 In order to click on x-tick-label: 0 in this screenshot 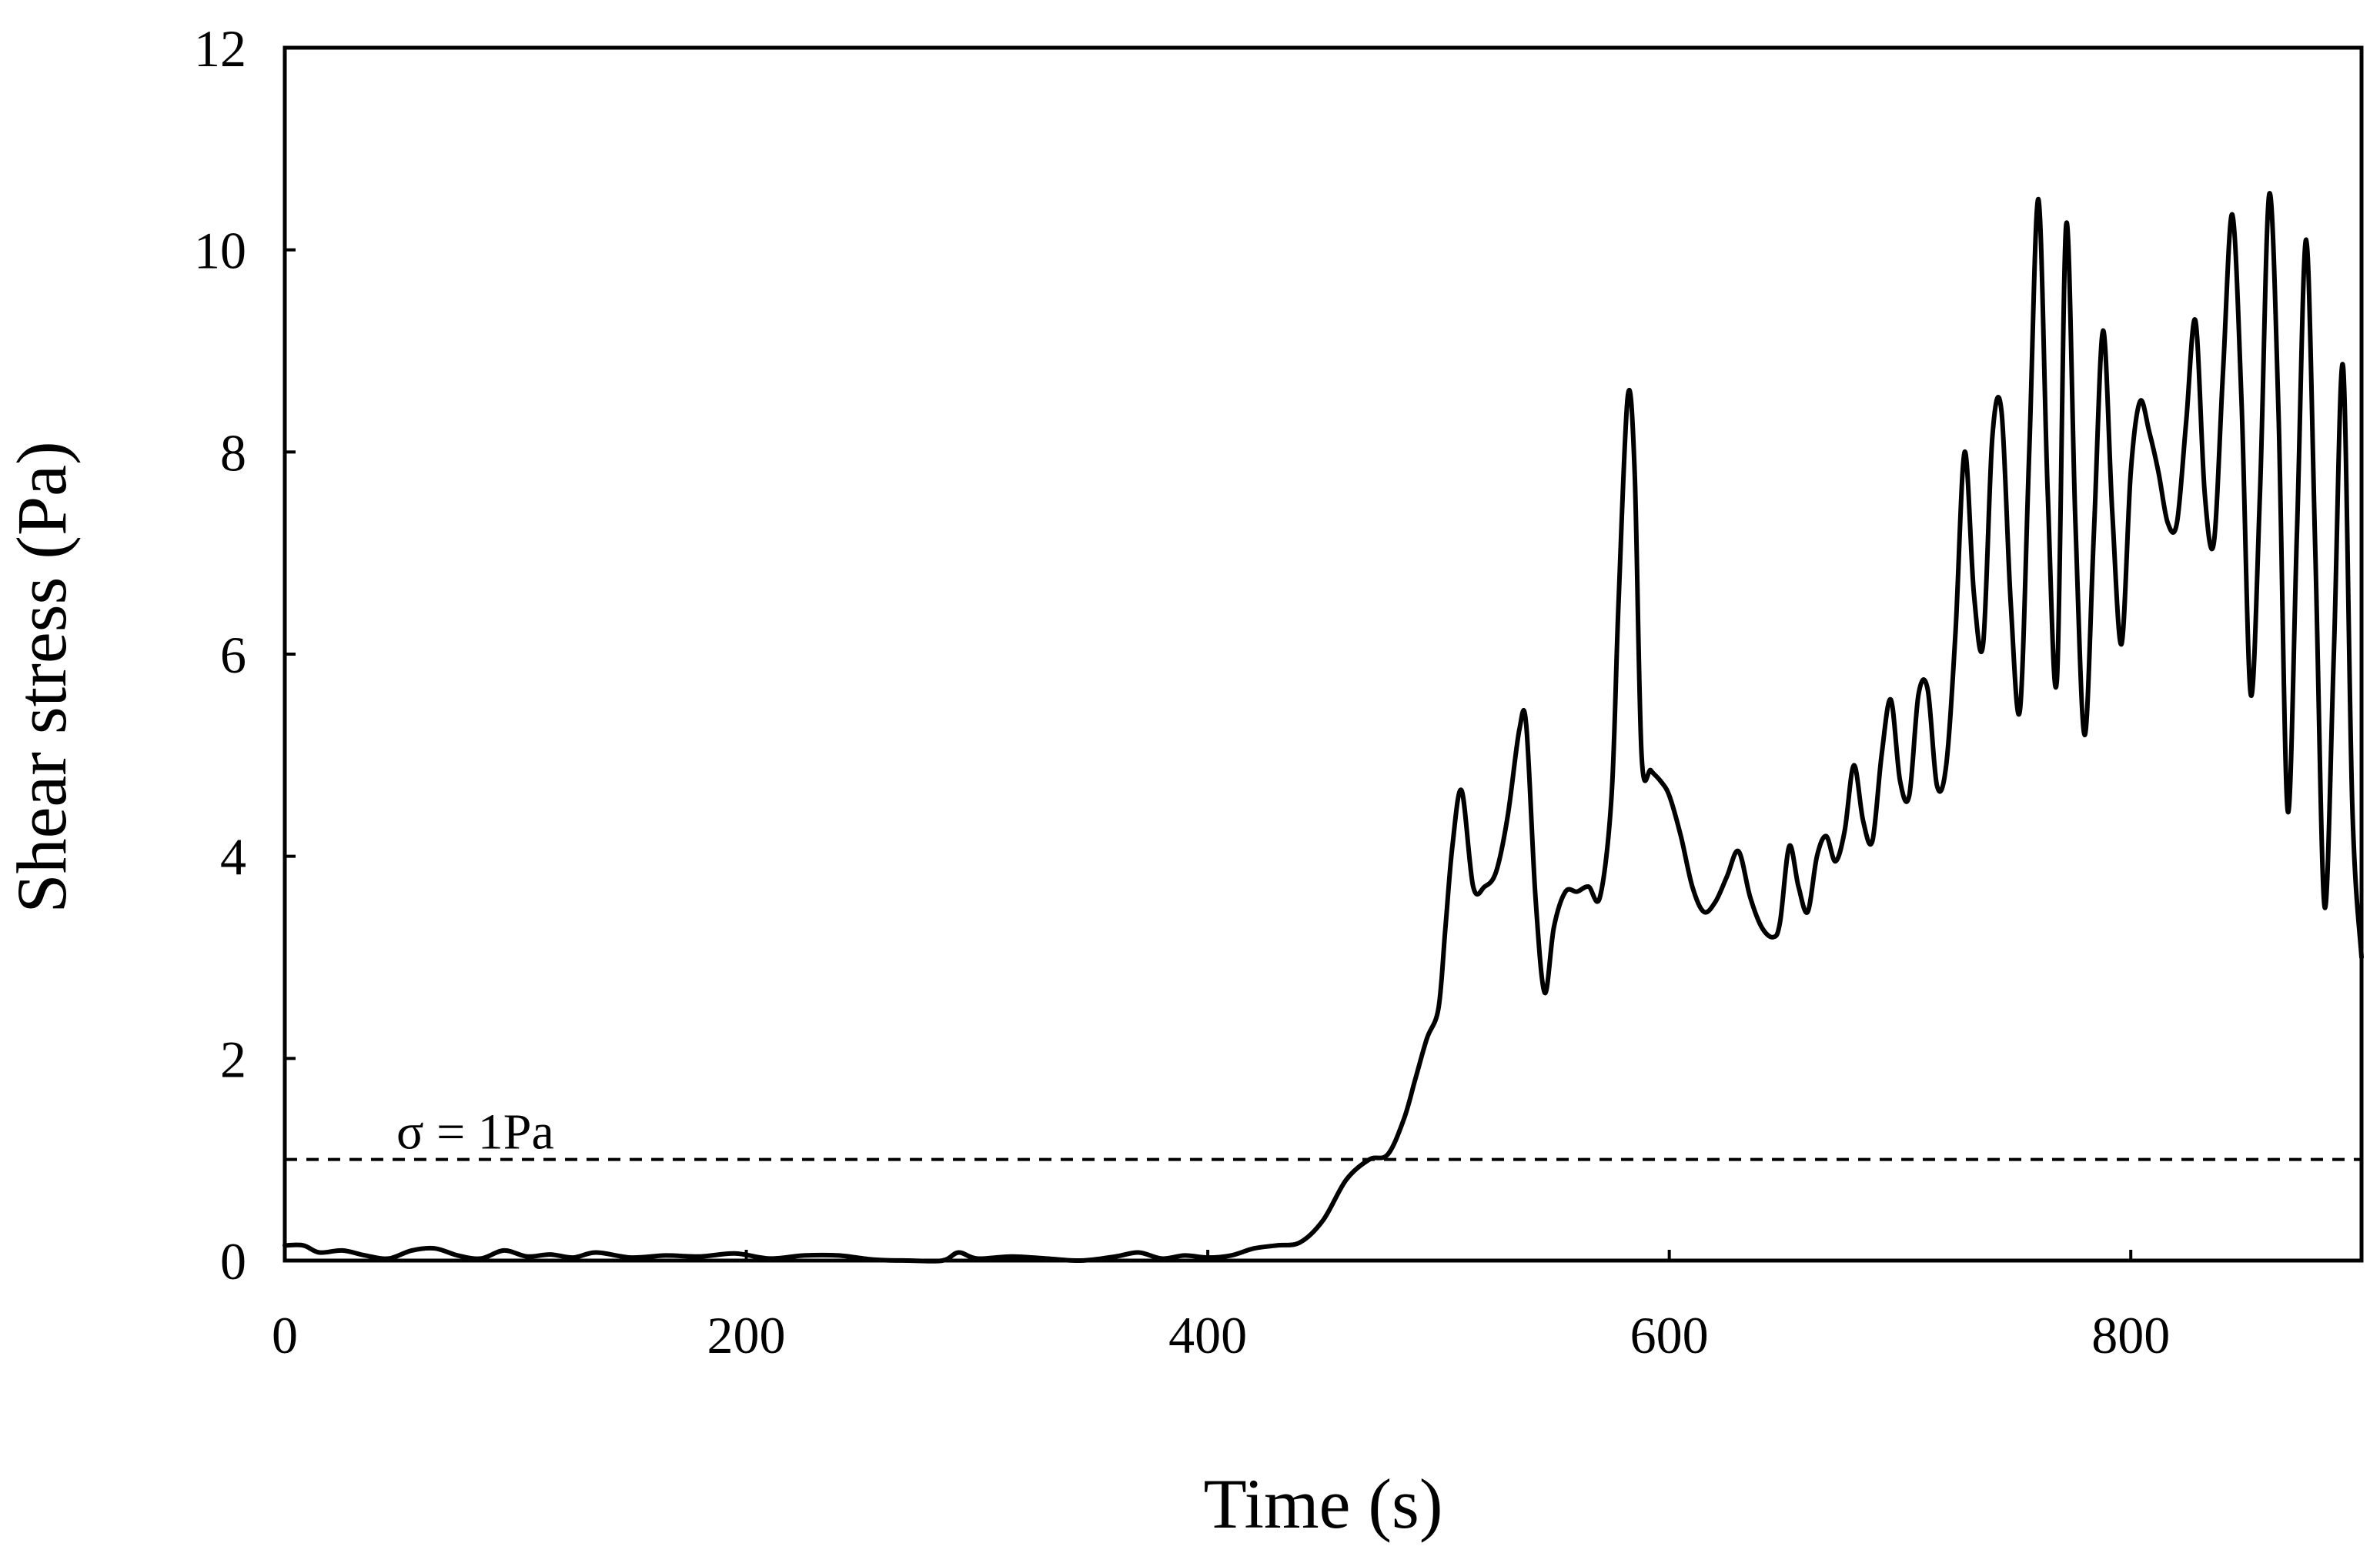, I will do `click(285, 1335)`.